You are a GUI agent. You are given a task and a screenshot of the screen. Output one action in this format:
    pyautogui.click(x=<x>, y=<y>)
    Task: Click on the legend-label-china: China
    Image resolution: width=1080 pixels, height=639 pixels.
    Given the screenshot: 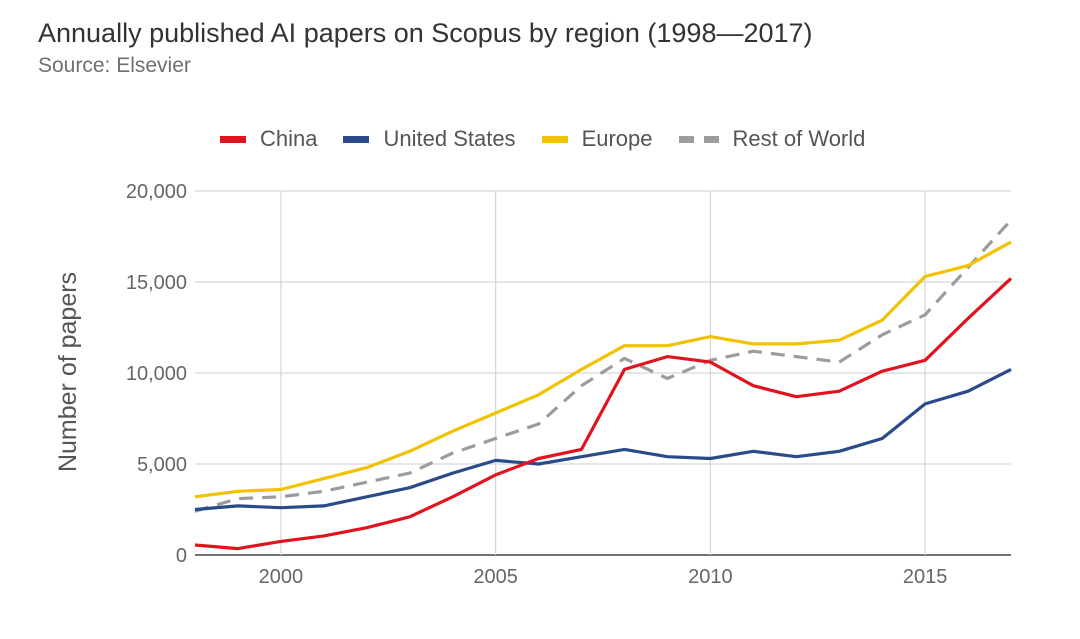 What is the action you would take?
    pyautogui.click(x=289, y=138)
    